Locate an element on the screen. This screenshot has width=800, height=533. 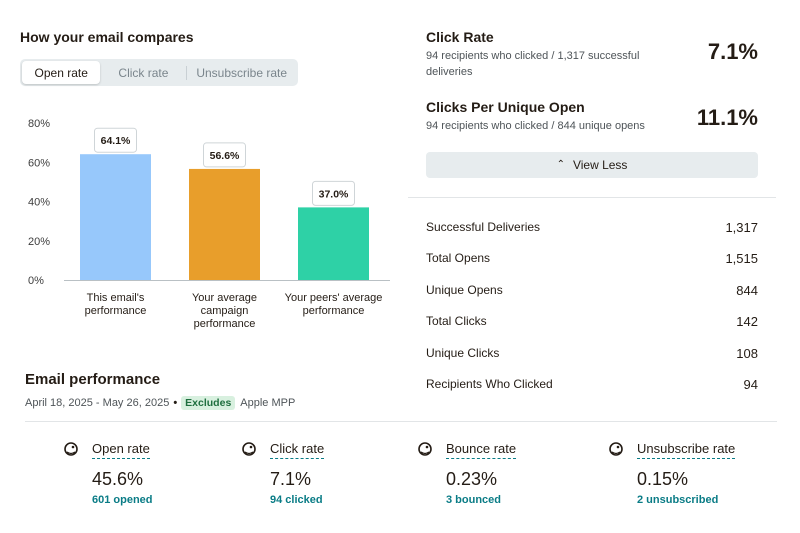
view-less-button: ⌃ View Less is located at coordinates (592, 165).